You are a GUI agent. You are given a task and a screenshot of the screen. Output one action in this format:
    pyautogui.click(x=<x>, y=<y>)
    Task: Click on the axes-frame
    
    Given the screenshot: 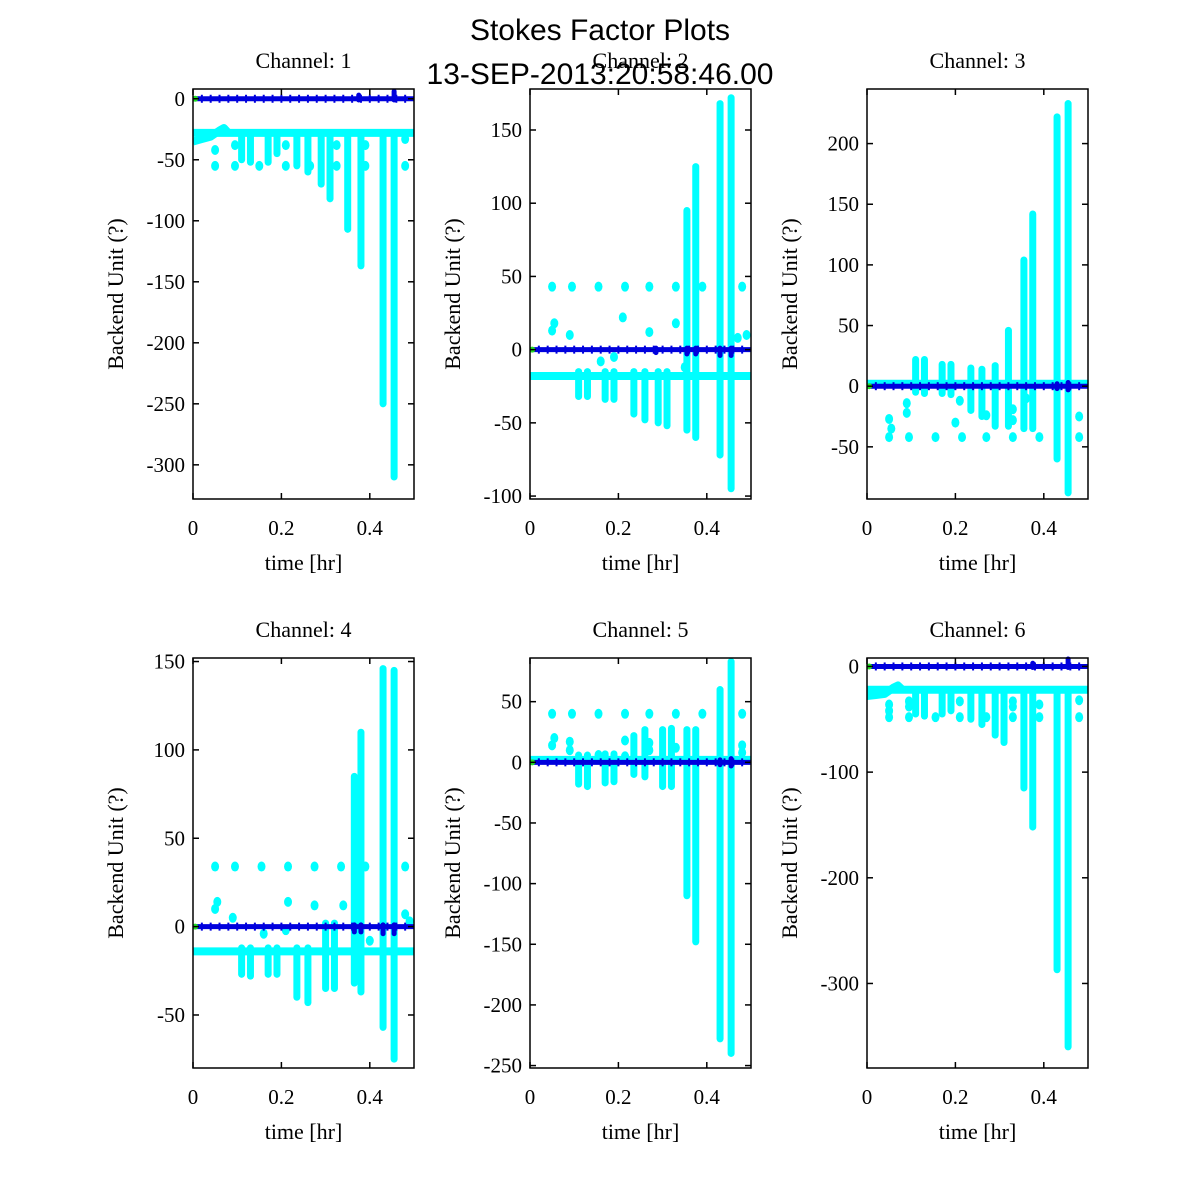 What is the action you would take?
    pyautogui.click(x=303, y=863)
    